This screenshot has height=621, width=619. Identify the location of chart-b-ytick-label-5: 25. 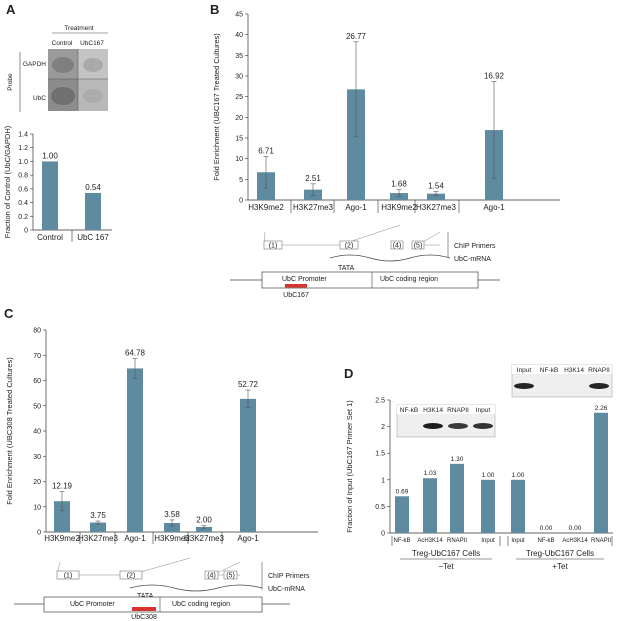
(239, 97).